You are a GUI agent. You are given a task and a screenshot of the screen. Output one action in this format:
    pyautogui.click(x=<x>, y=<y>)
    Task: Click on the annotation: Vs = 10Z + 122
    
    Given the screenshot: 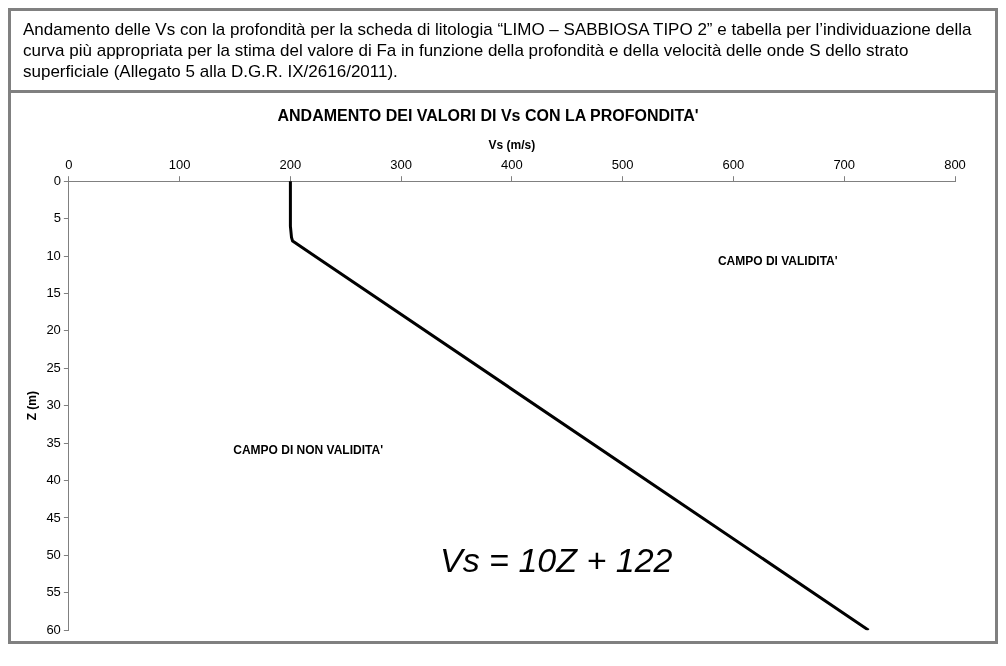 What is the action you would take?
    pyautogui.click(x=556, y=560)
    